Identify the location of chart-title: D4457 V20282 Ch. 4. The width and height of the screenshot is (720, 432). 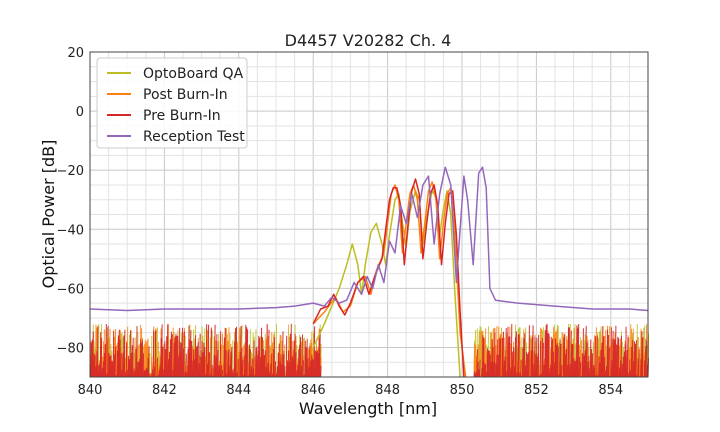
(368, 40).